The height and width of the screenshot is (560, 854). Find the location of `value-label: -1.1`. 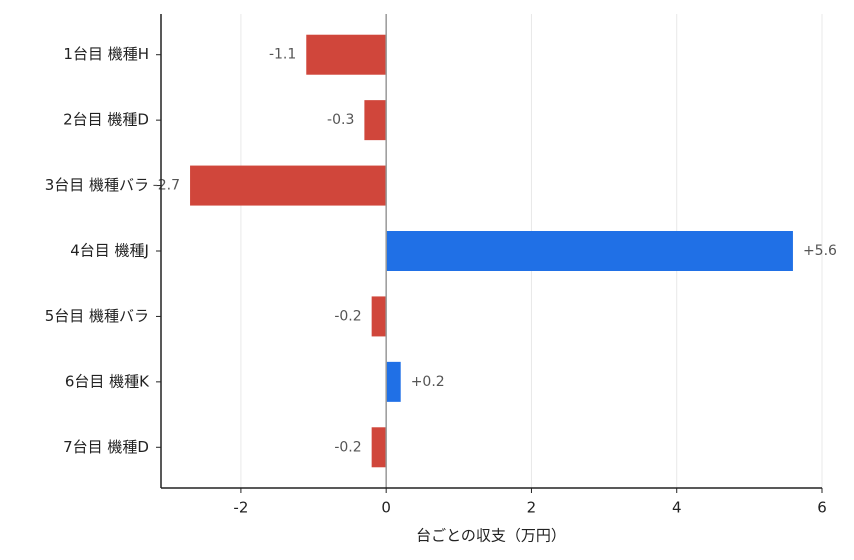

value-label: -1.1 is located at coordinates (282, 55).